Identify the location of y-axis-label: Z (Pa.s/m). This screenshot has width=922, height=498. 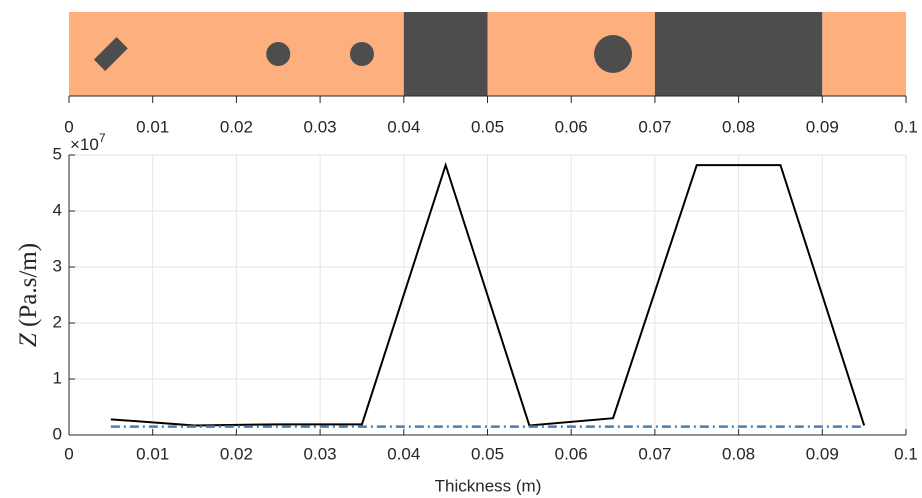
(28, 295).